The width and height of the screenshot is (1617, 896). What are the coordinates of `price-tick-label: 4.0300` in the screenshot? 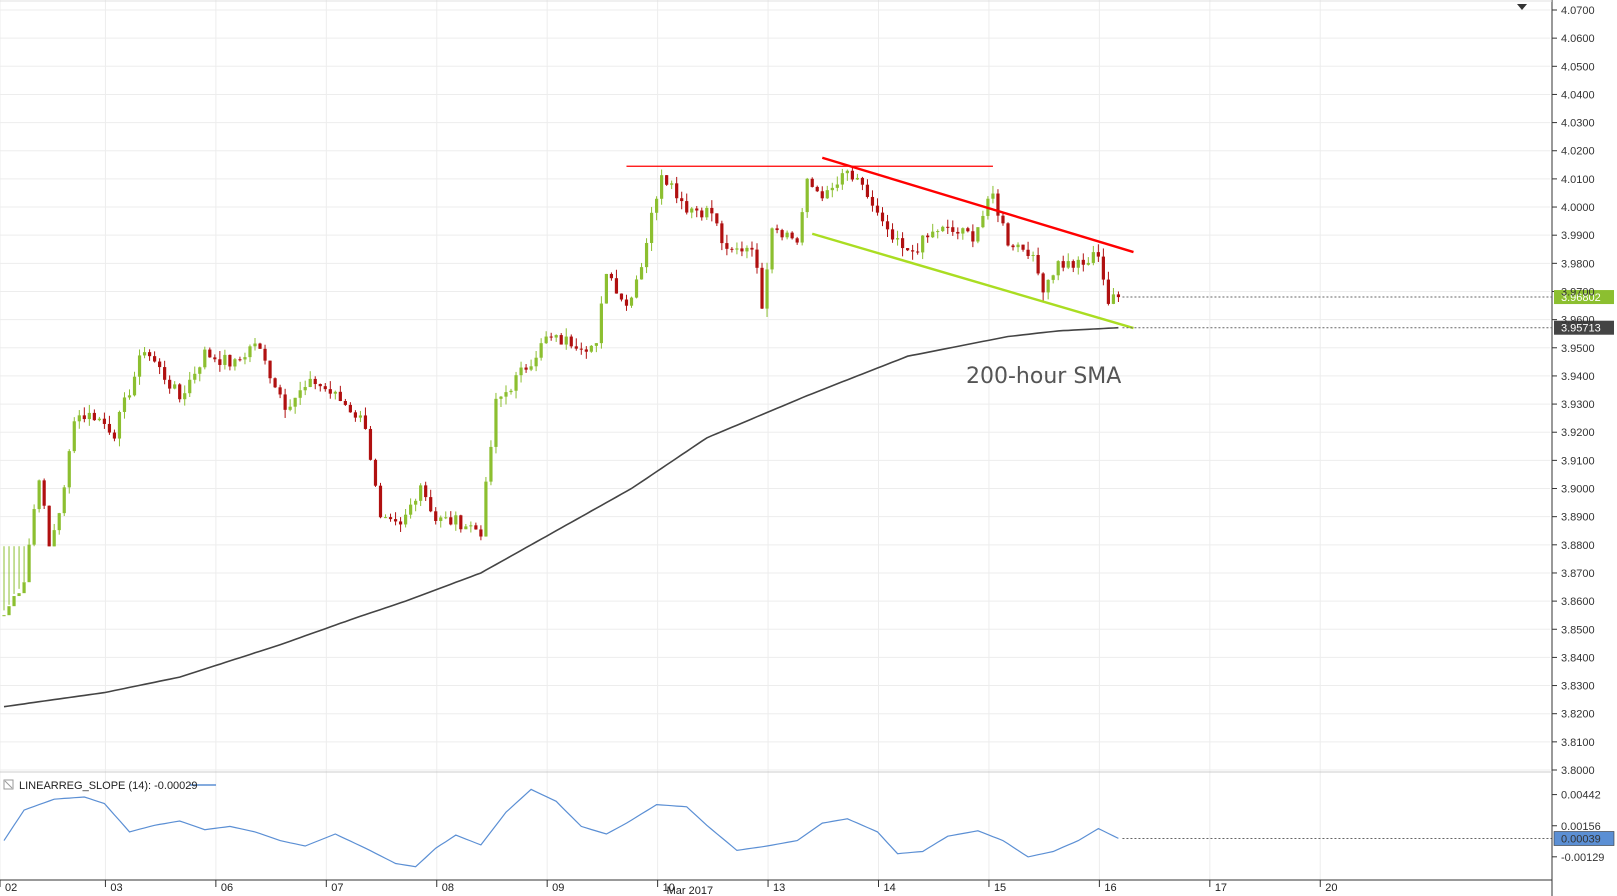 It's located at (1578, 124).